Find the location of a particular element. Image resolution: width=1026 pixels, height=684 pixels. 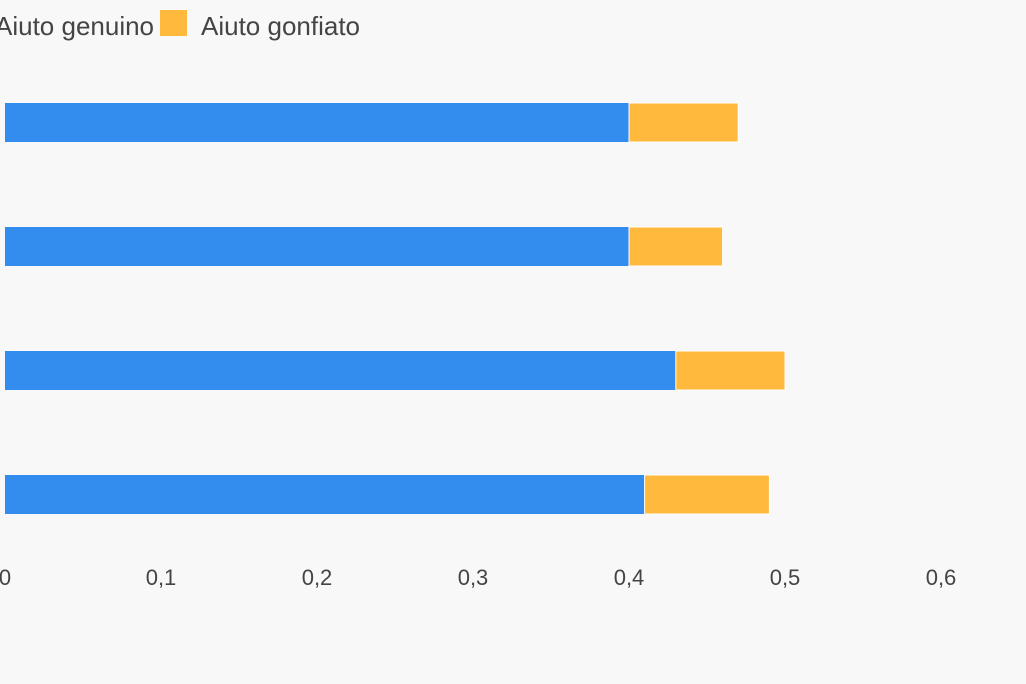

legend-label-series-2: Aiuto gonfiato is located at coordinates (280, 26).